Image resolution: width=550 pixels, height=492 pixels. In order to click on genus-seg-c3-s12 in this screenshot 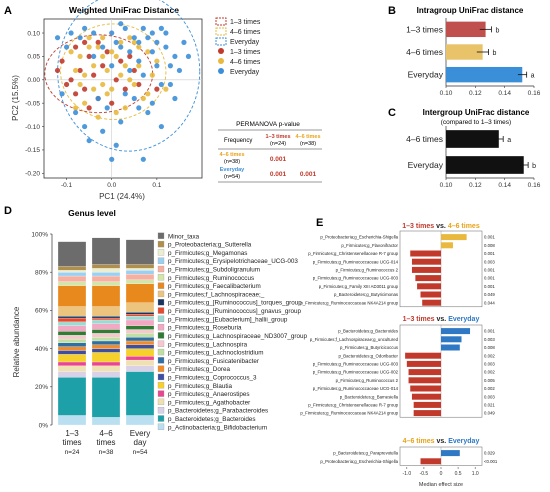, I will do `click(140, 327)`.